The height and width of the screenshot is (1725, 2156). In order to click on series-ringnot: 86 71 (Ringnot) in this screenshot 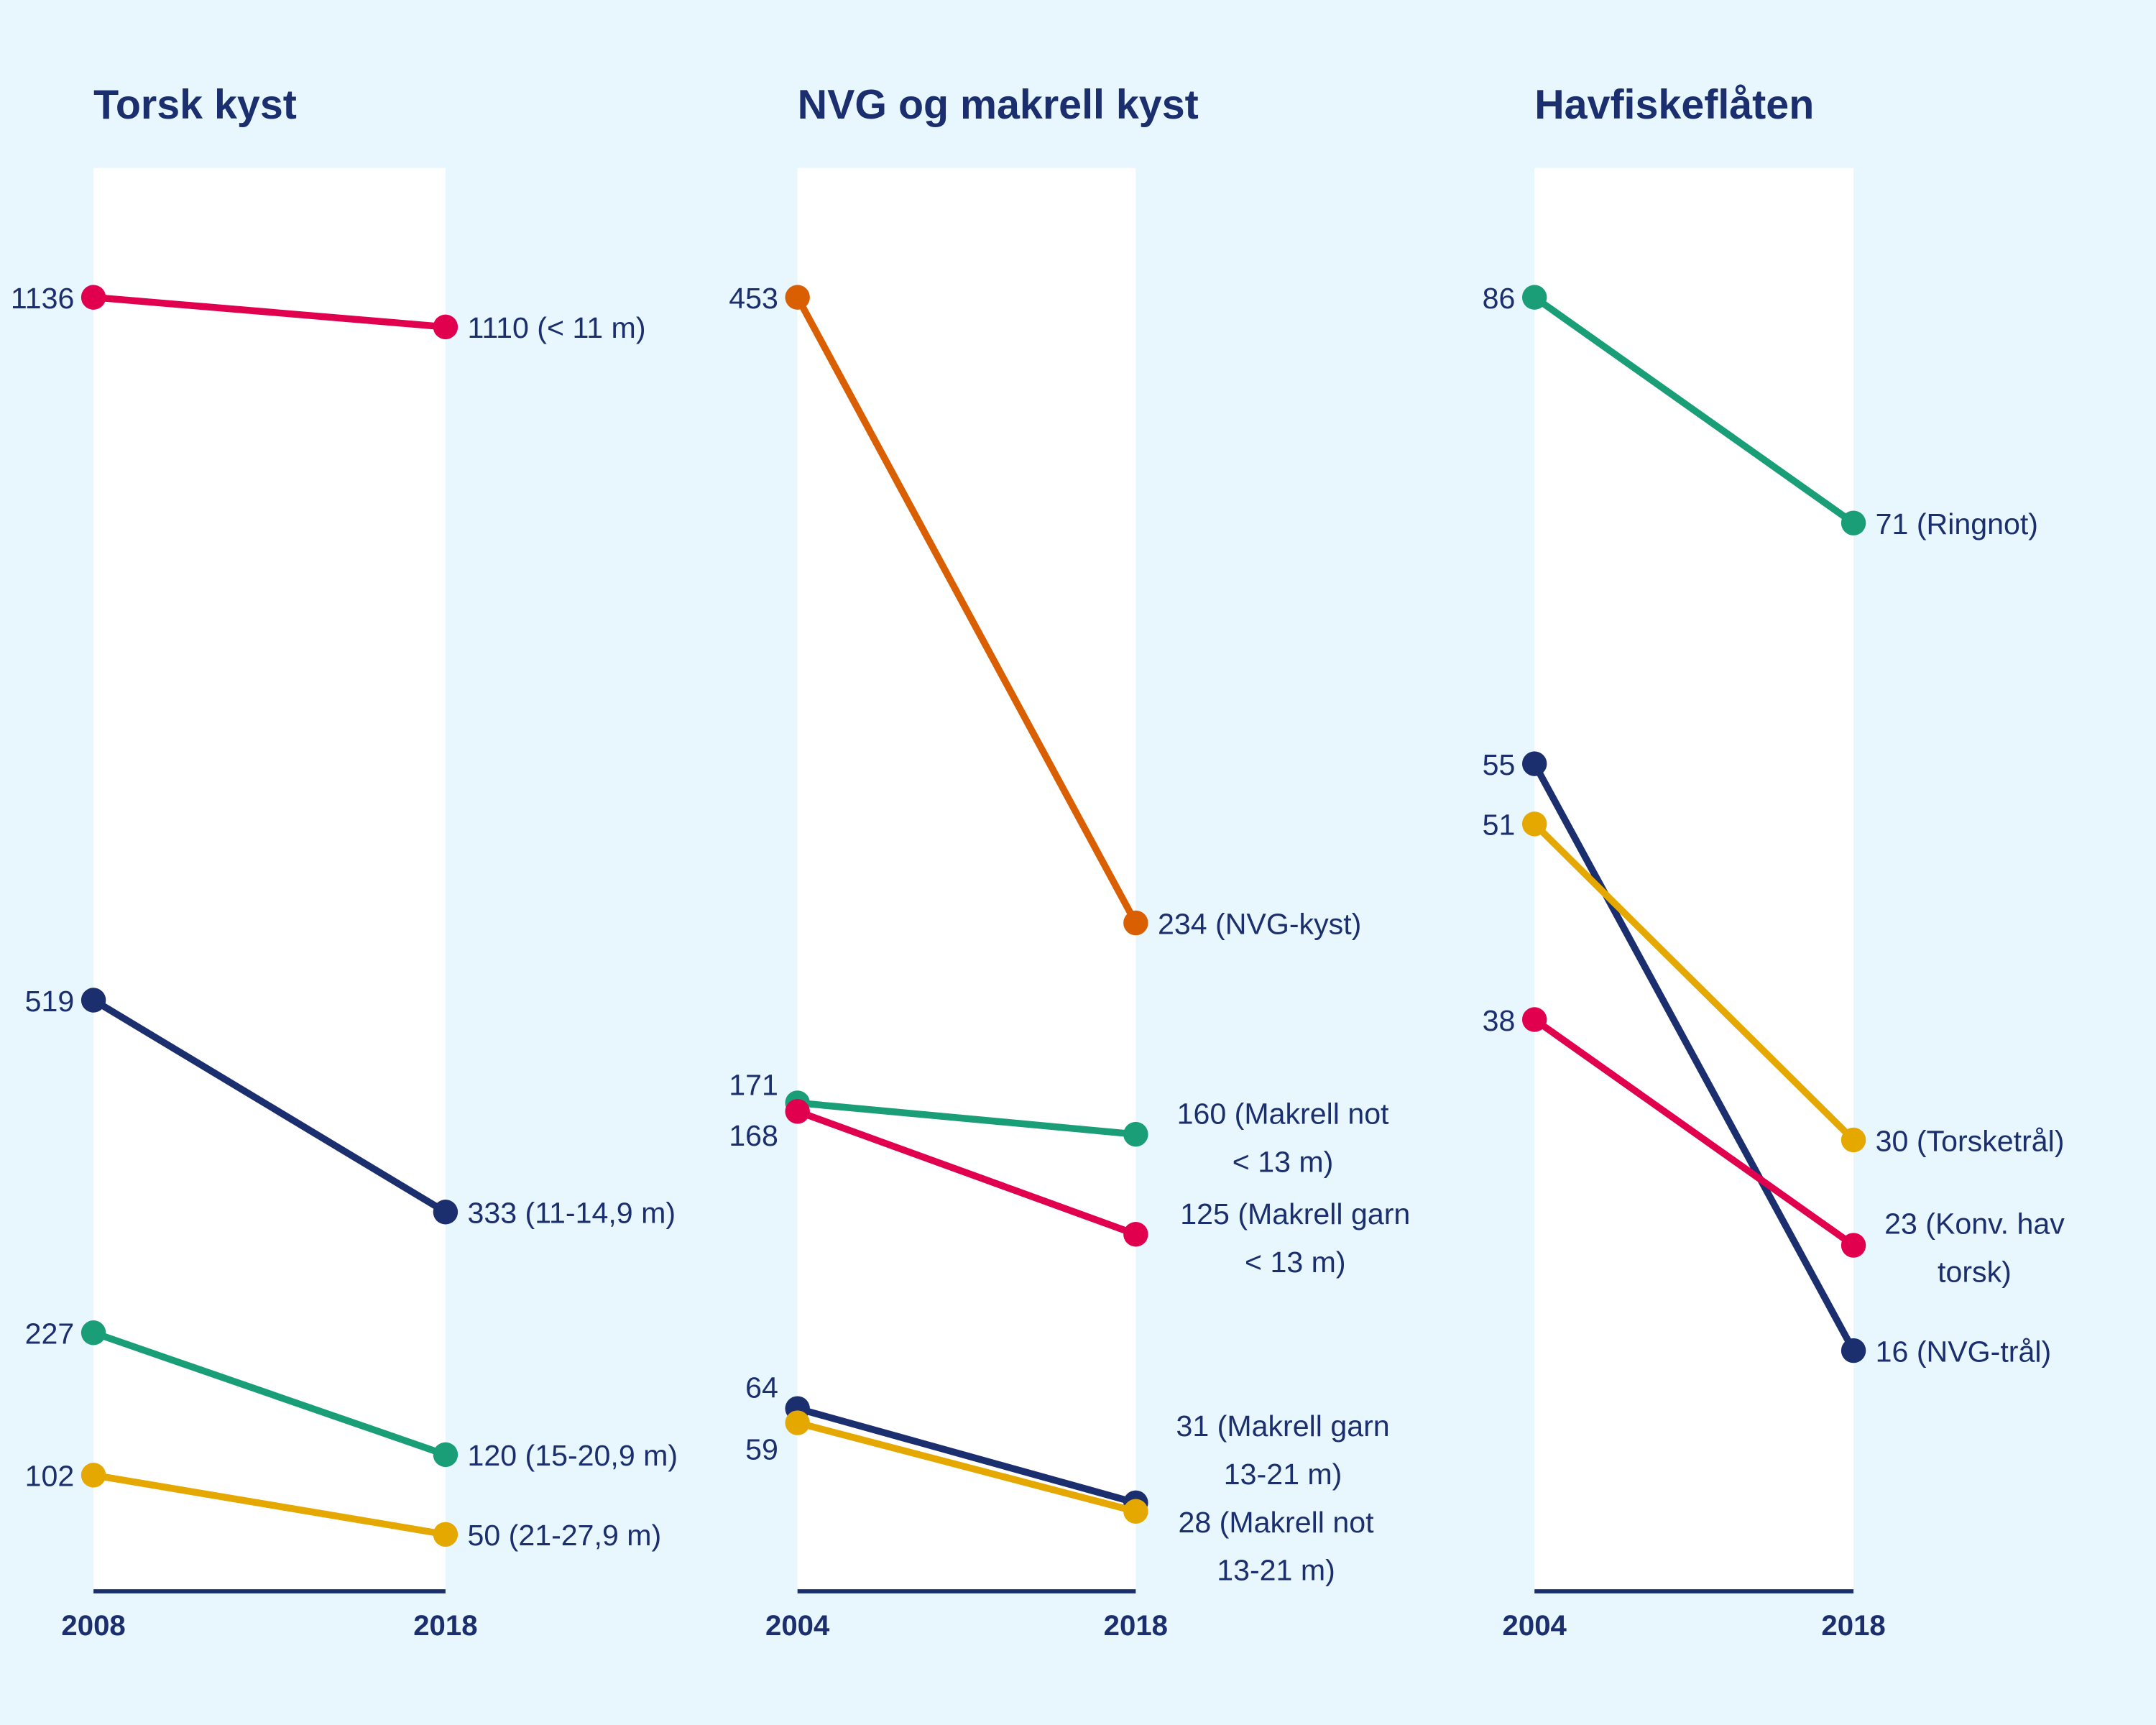, I will do `click(1760, 411)`.